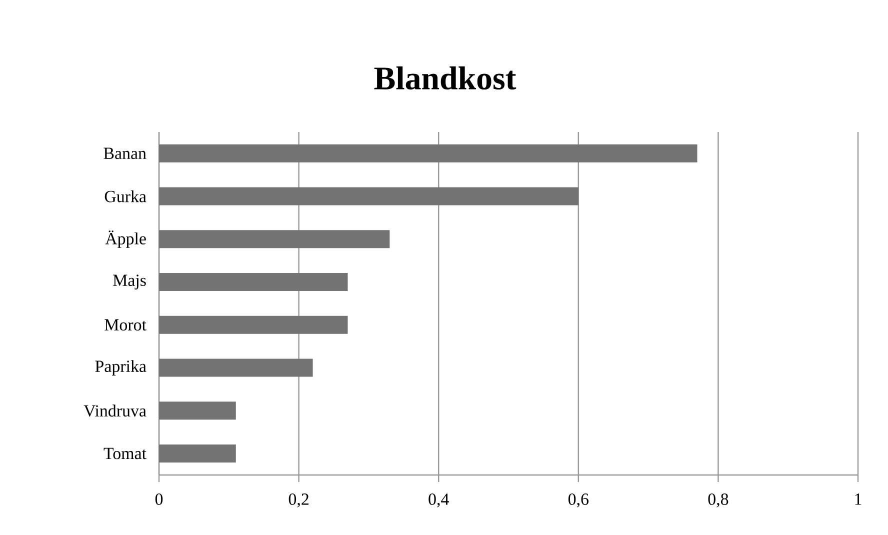 This screenshot has width=888, height=535. What do you see at coordinates (125, 325) in the screenshot?
I see `y-tick-label: Morot` at bounding box center [125, 325].